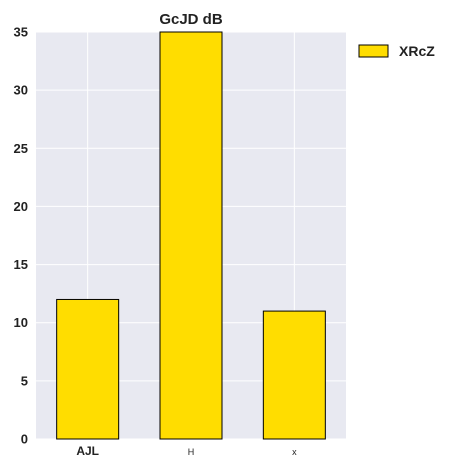  Describe the element at coordinates (24, 380) in the screenshot. I see `y-tick-label: 5` at that location.